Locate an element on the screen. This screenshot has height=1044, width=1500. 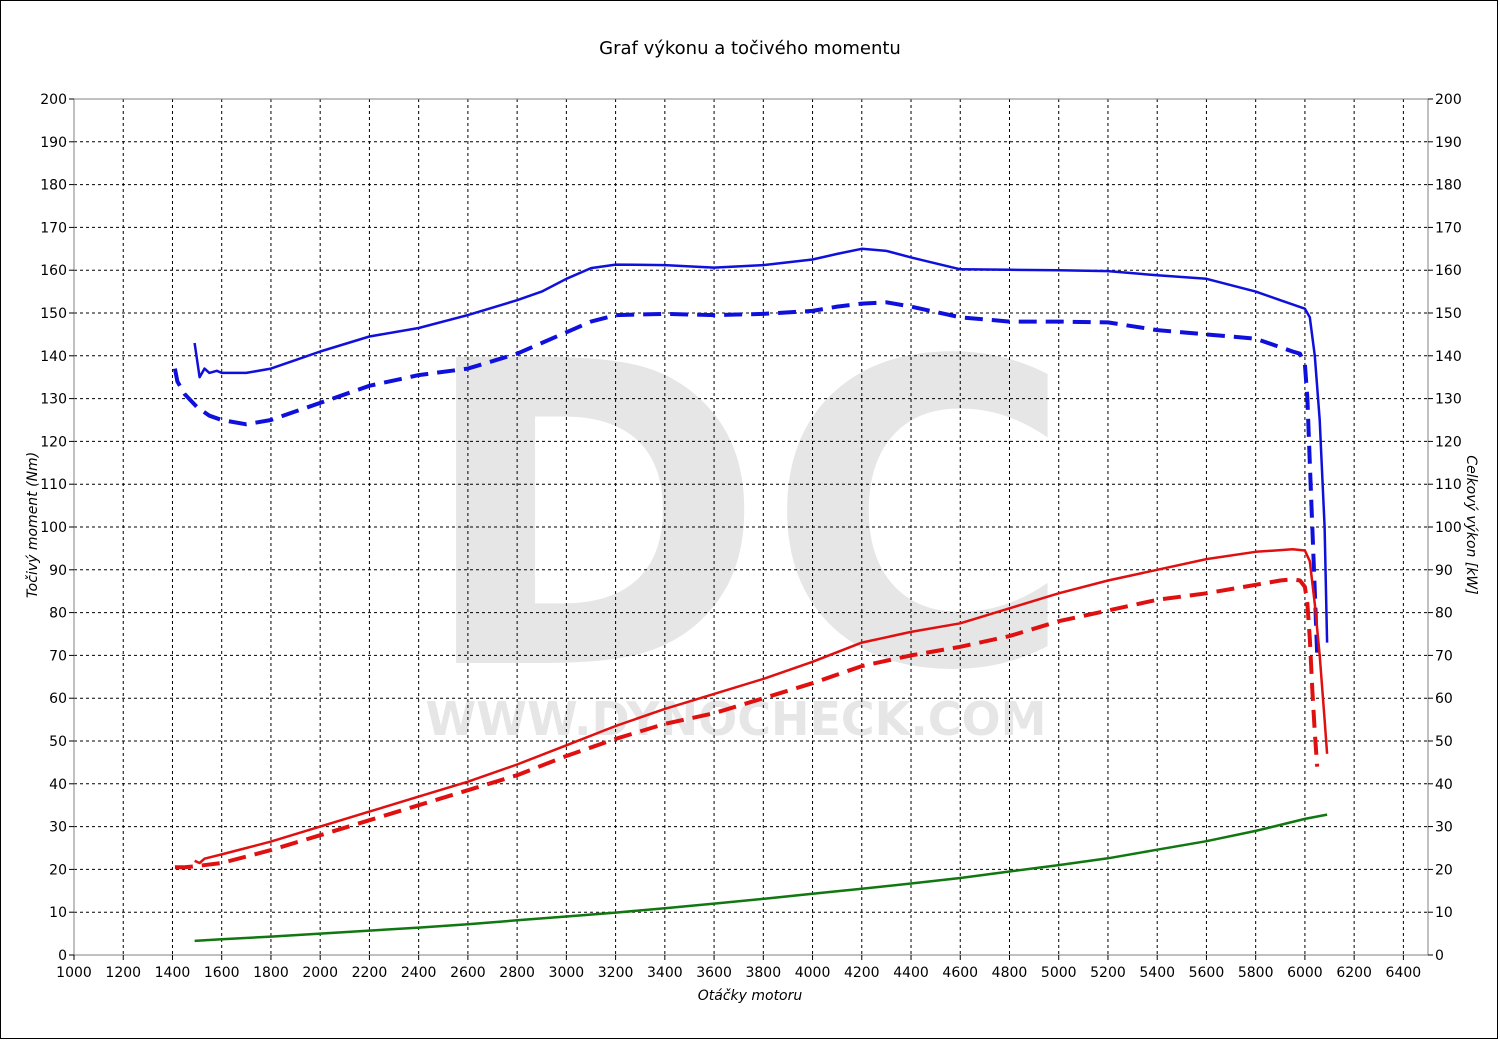
left-tick-label: 200 is located at coordinates (53, 100).